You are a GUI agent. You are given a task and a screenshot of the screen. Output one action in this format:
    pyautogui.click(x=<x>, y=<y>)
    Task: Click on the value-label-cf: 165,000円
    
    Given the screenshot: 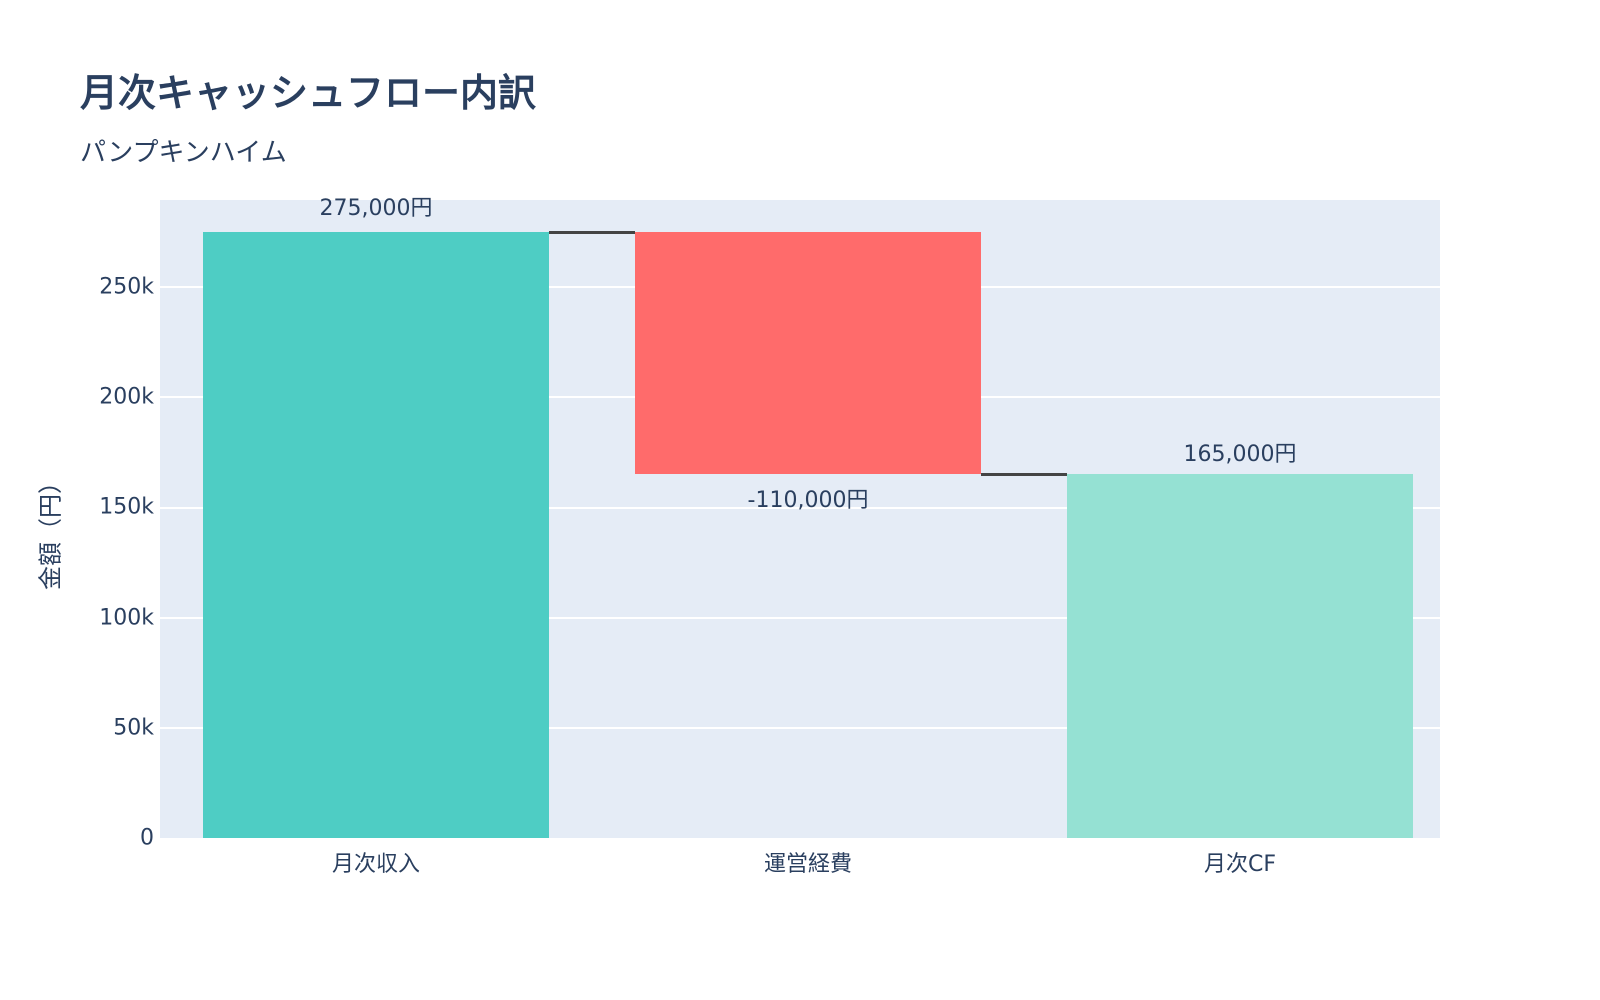 What is the action you would take?
    pyautogui.click(x=1240, y=454)
    